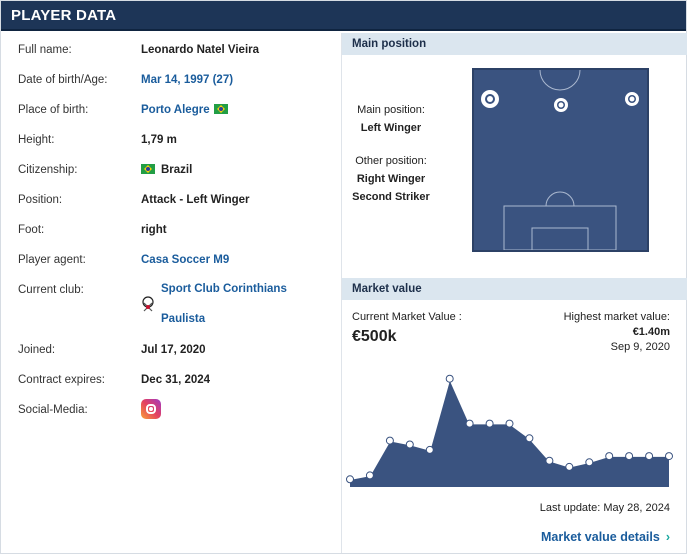  What do you see at coordinates (185, 260) in the screenshot?
I see `agent-link: Casa Soccer M9` at bounding box center [185, 260].